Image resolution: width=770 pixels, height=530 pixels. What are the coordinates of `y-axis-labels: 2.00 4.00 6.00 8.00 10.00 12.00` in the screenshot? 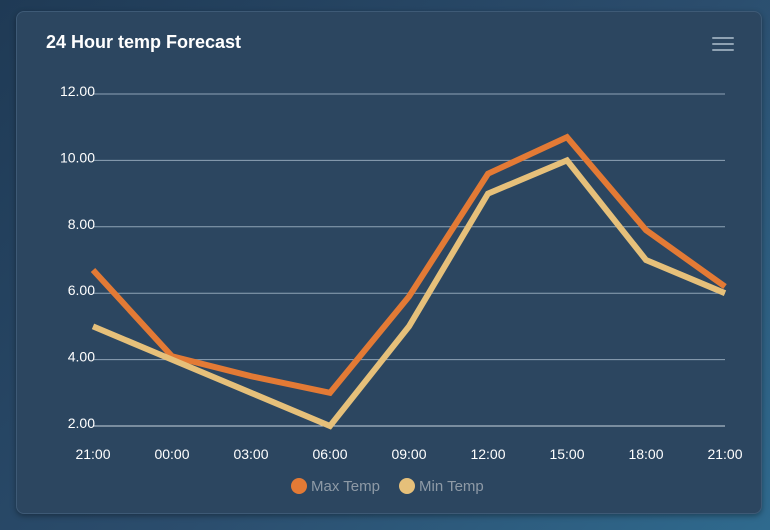 It's located at (77, 257).